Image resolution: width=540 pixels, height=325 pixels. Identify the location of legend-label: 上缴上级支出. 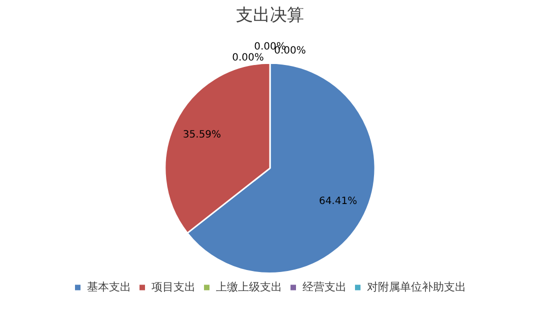
(249, 287).